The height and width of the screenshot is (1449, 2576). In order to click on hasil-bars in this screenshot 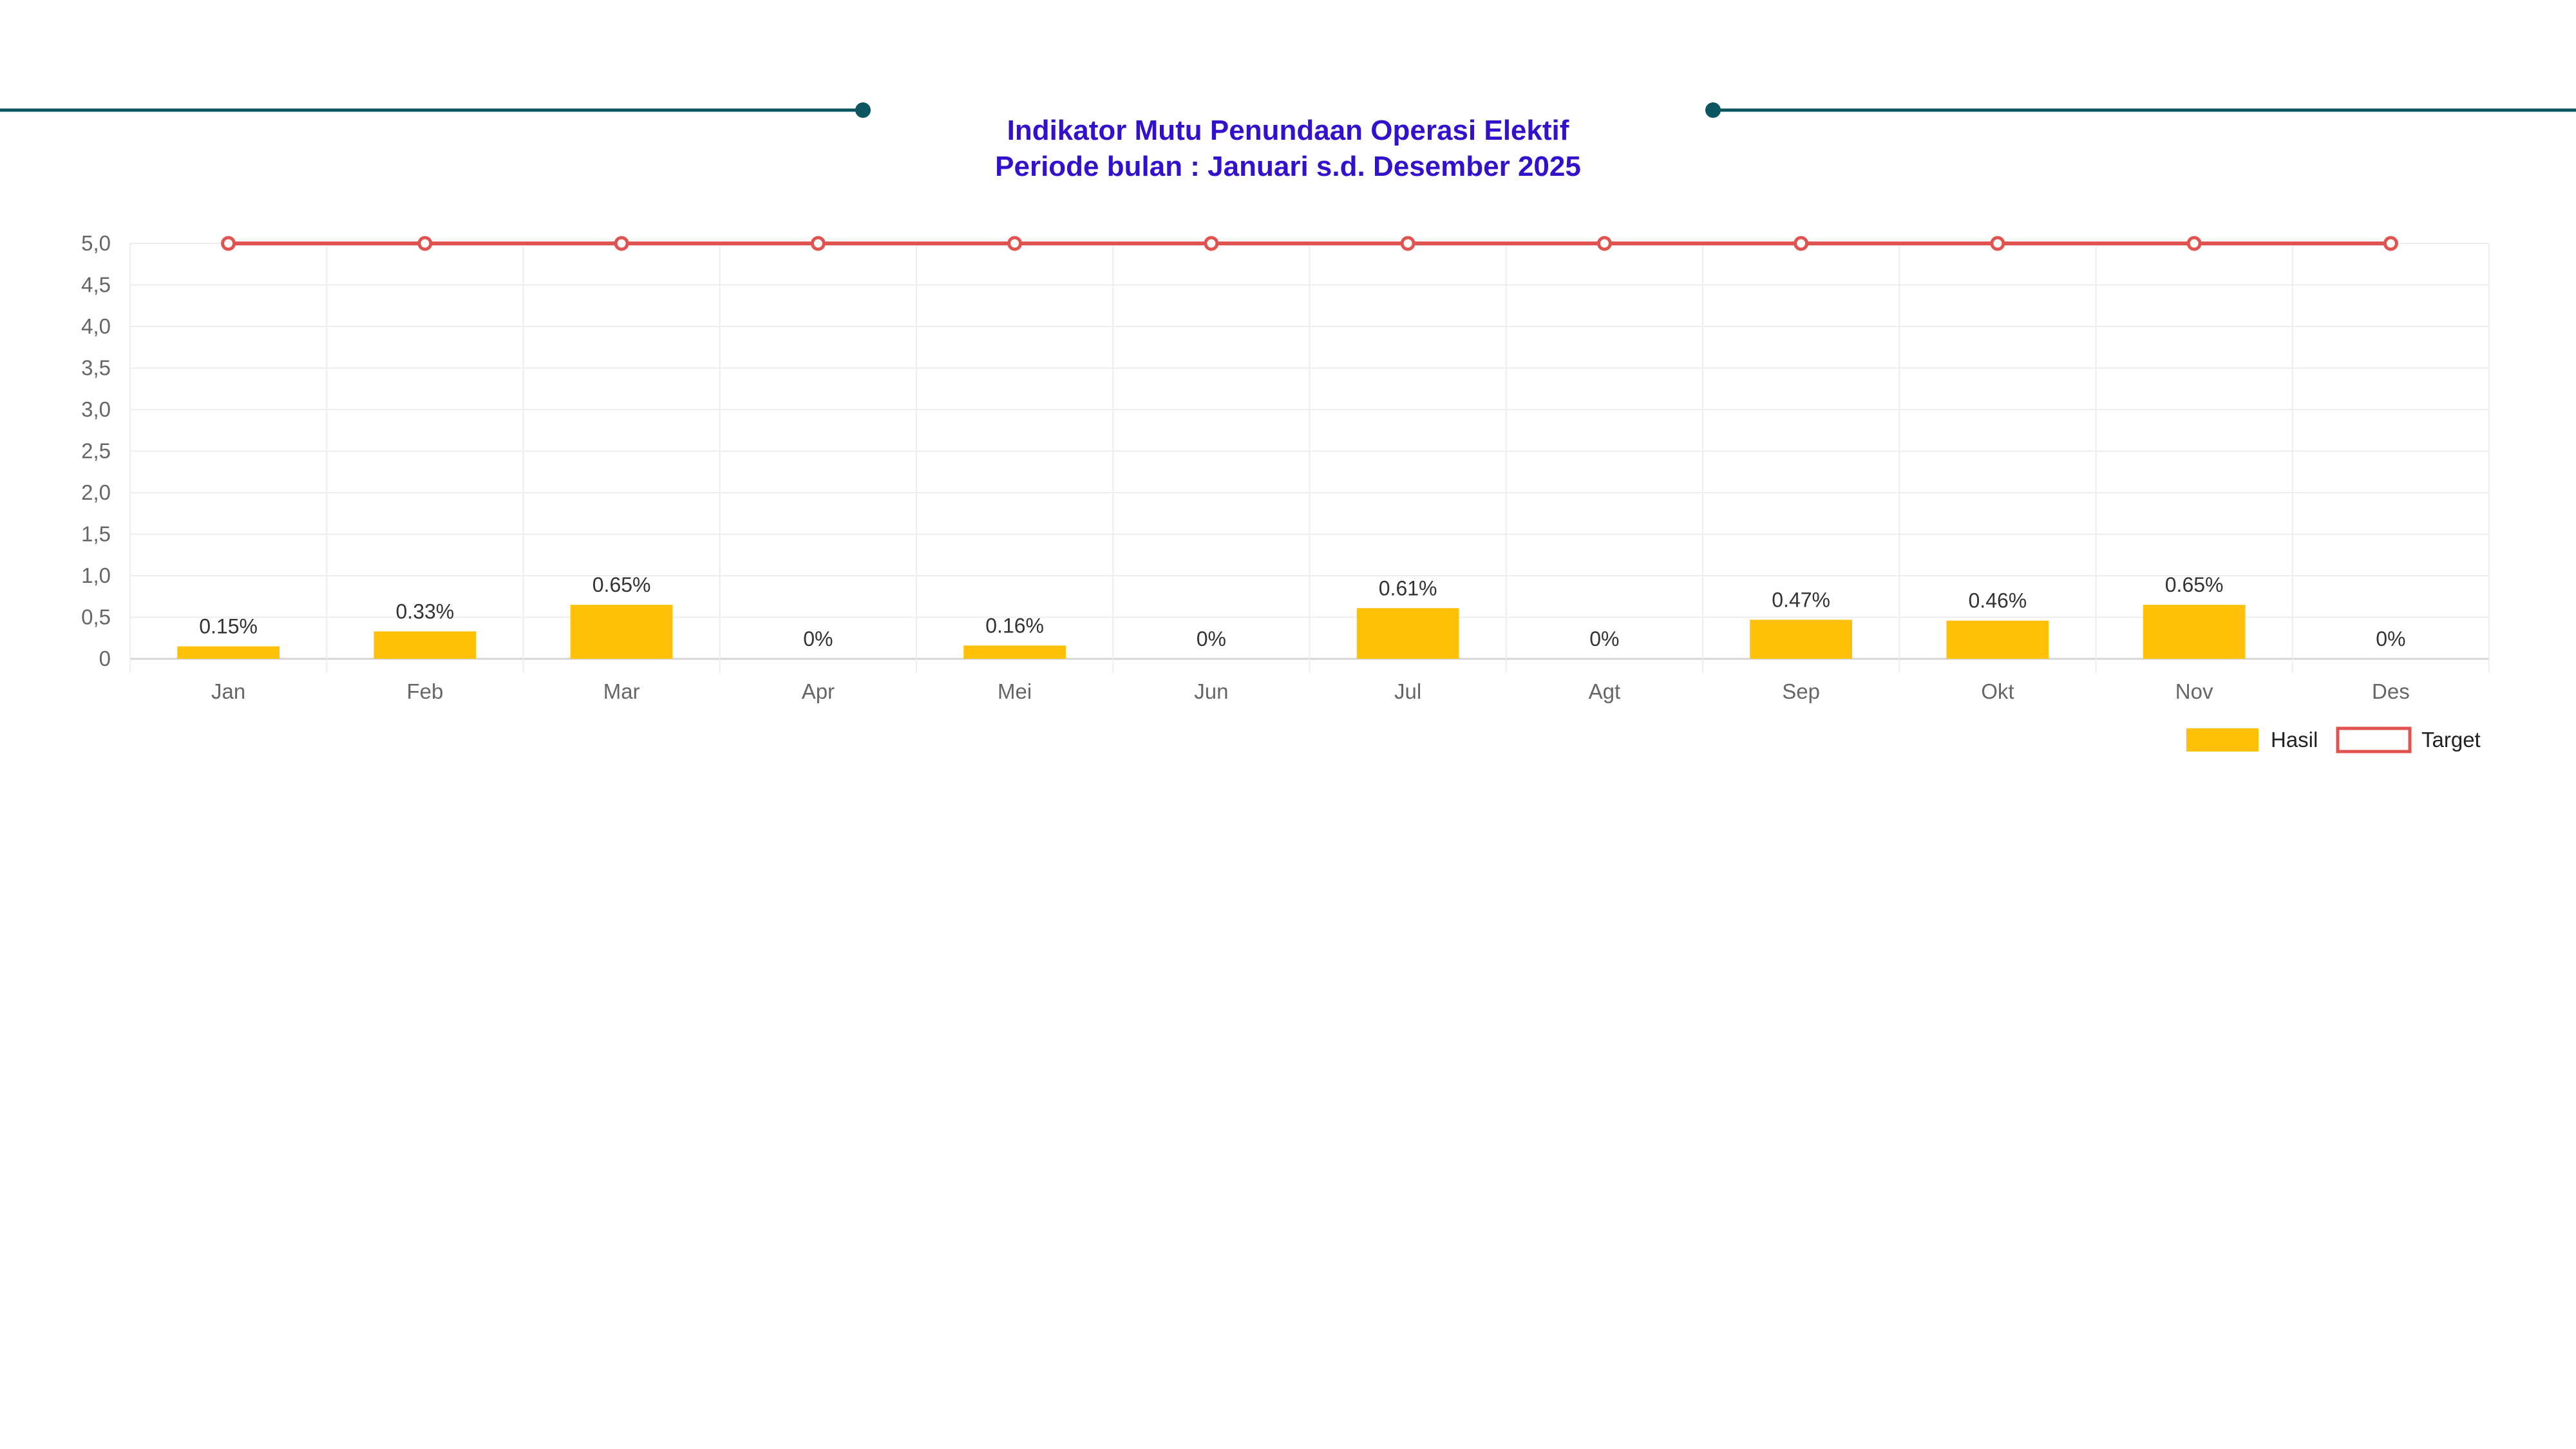, I will do `click(1211, 632)`.